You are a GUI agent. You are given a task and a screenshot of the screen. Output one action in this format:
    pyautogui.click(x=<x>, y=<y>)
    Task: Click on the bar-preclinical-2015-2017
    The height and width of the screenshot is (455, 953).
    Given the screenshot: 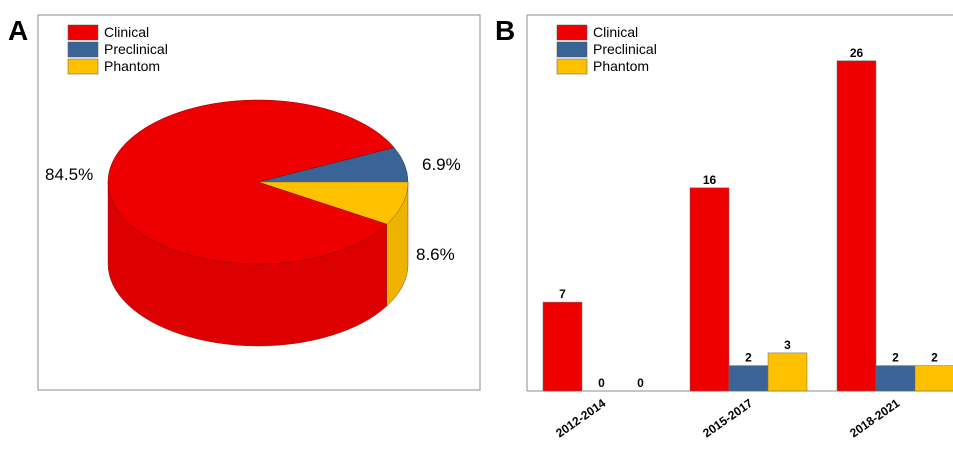 What is the action you would take?
    pyautogui.click(x=748, y=378)
    